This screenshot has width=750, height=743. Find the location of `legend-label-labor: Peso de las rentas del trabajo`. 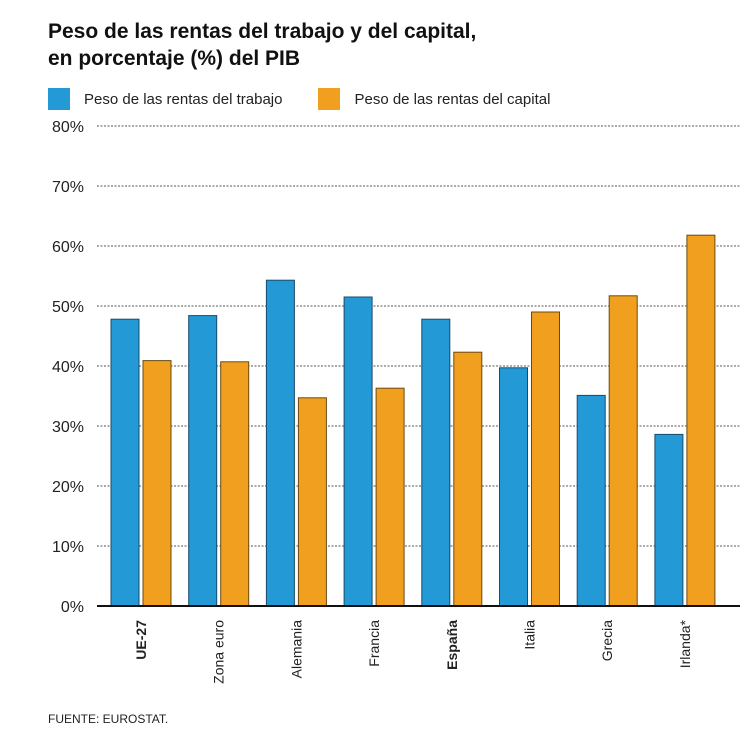

legend-label-labor: Peso de las rentas del trabajo is located at coordinates (183, 99).